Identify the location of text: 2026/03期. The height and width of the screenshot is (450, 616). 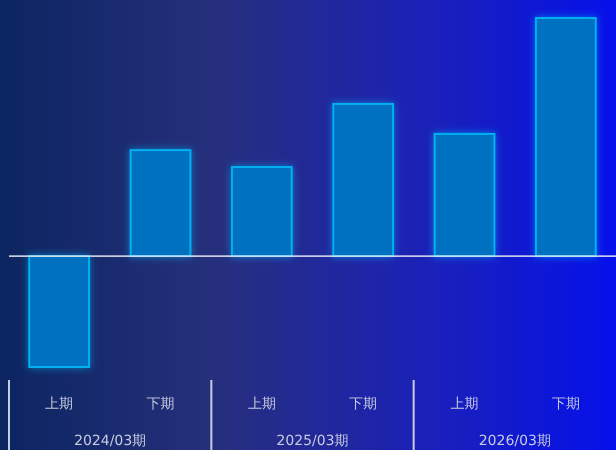
(514, 441).